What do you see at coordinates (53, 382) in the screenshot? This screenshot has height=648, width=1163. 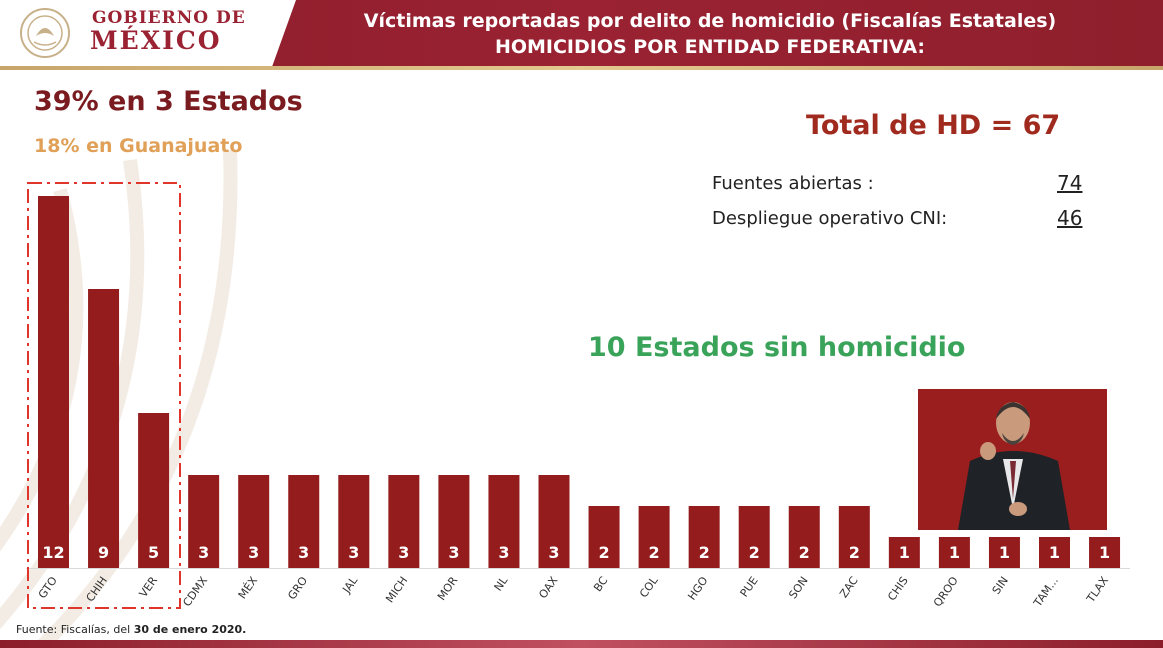 I see `bar-gto` at bounding box center [53, 382].